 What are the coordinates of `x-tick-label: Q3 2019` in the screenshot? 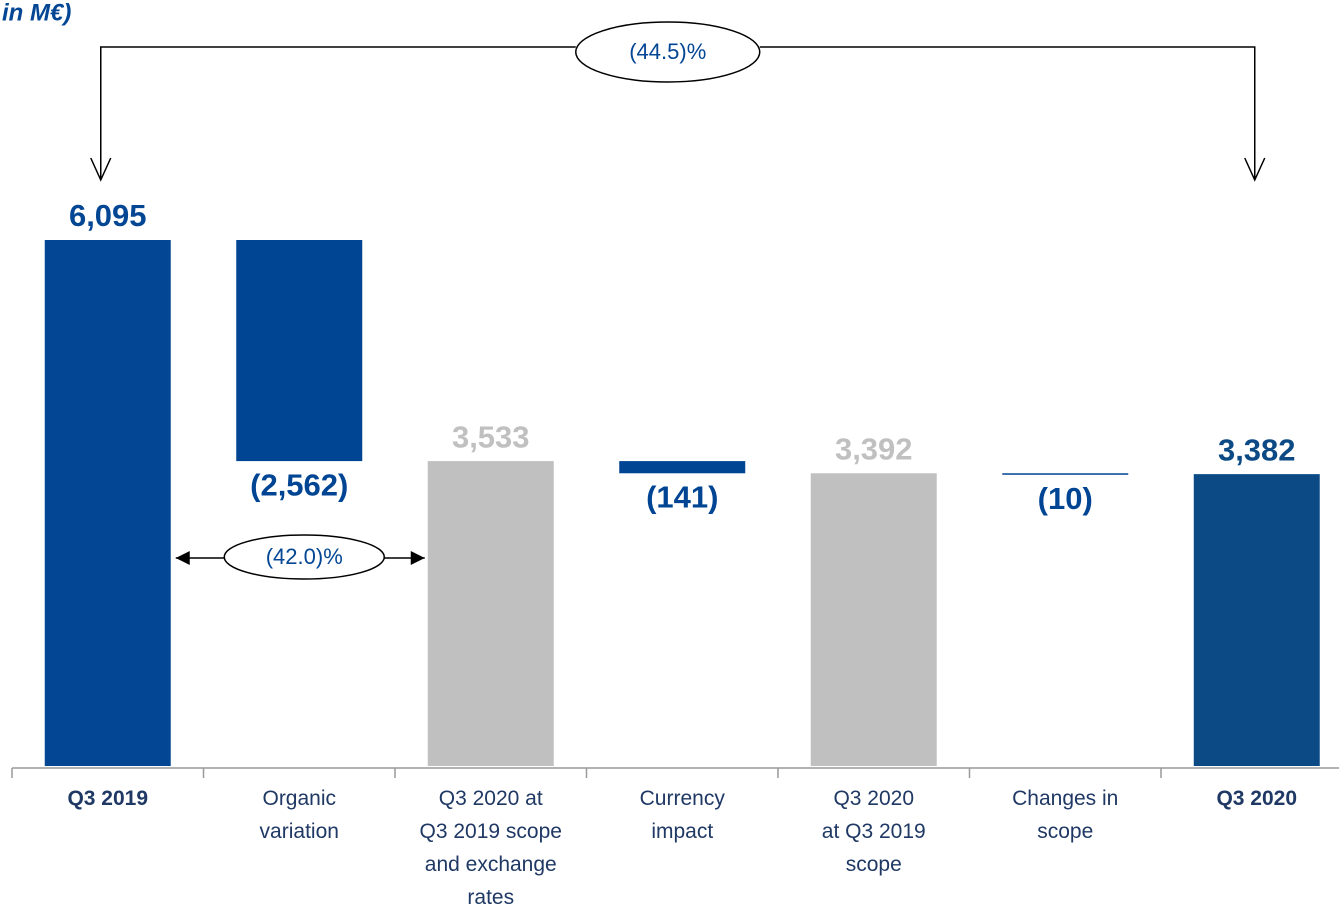 It's located at (108, 798).